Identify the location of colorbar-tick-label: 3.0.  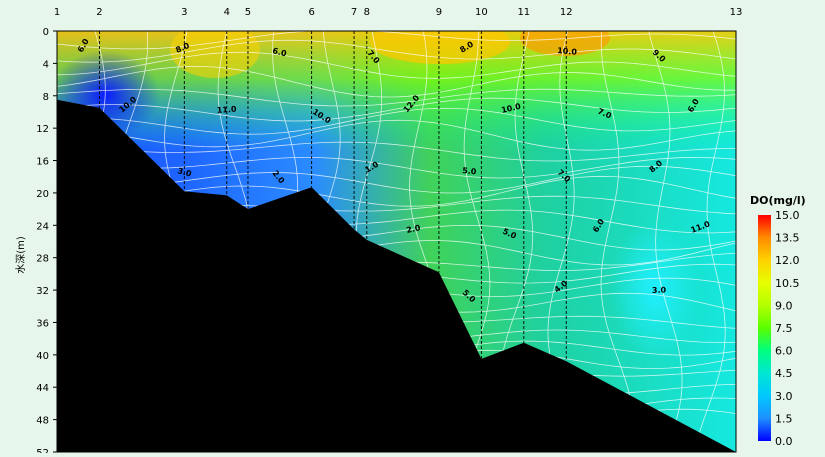
(784, 396).